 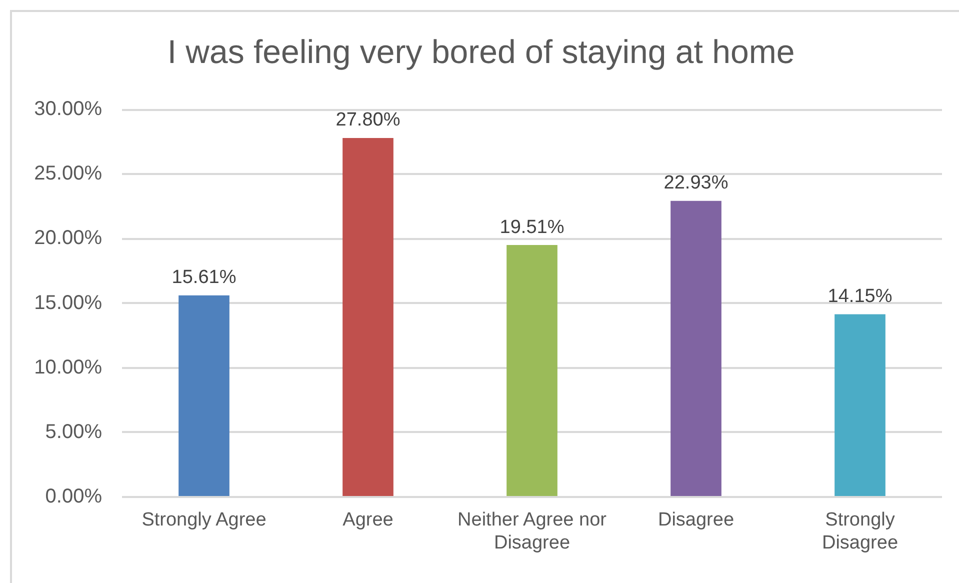 I want to click on y-tick-label: 5.00%, so click(x=73, y=431).